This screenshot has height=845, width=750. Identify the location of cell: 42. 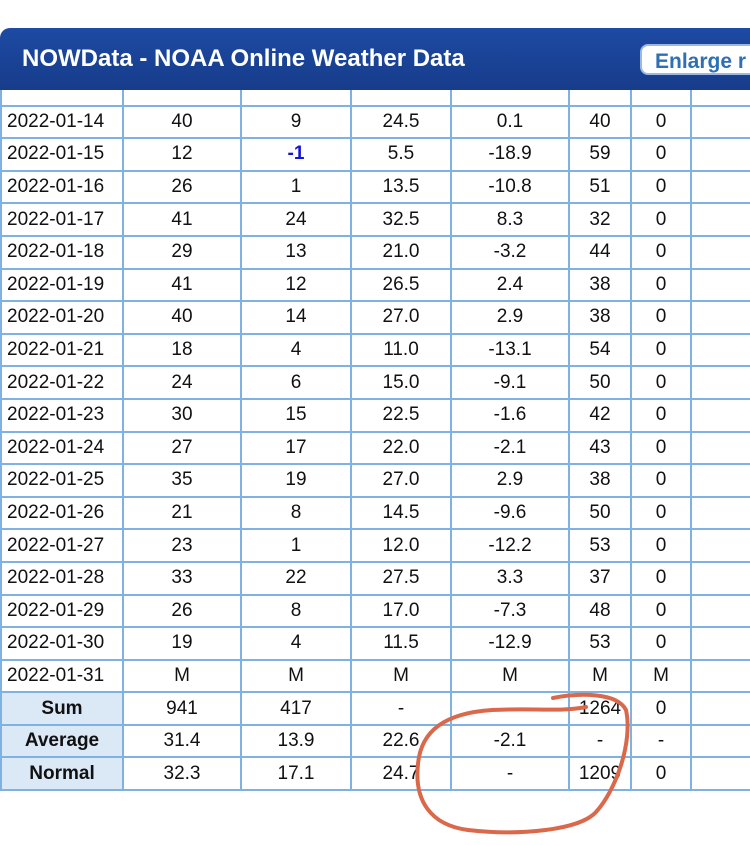
(600, 415).